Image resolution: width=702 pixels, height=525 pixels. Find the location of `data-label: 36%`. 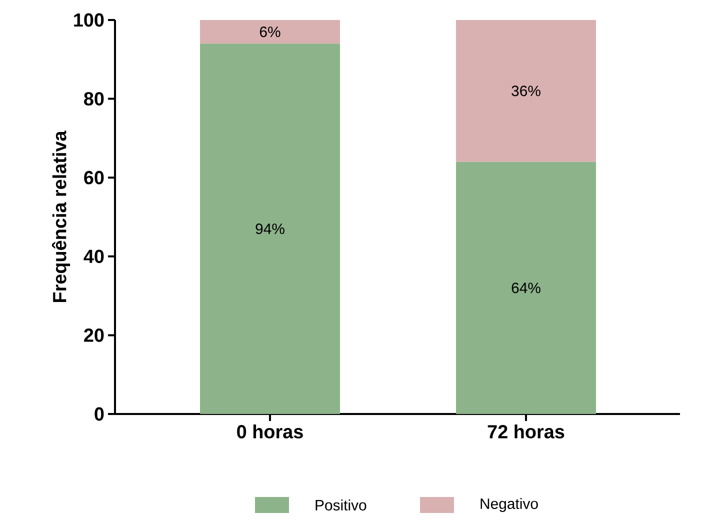

data-label: 36% is located at coordinates (526, 91).